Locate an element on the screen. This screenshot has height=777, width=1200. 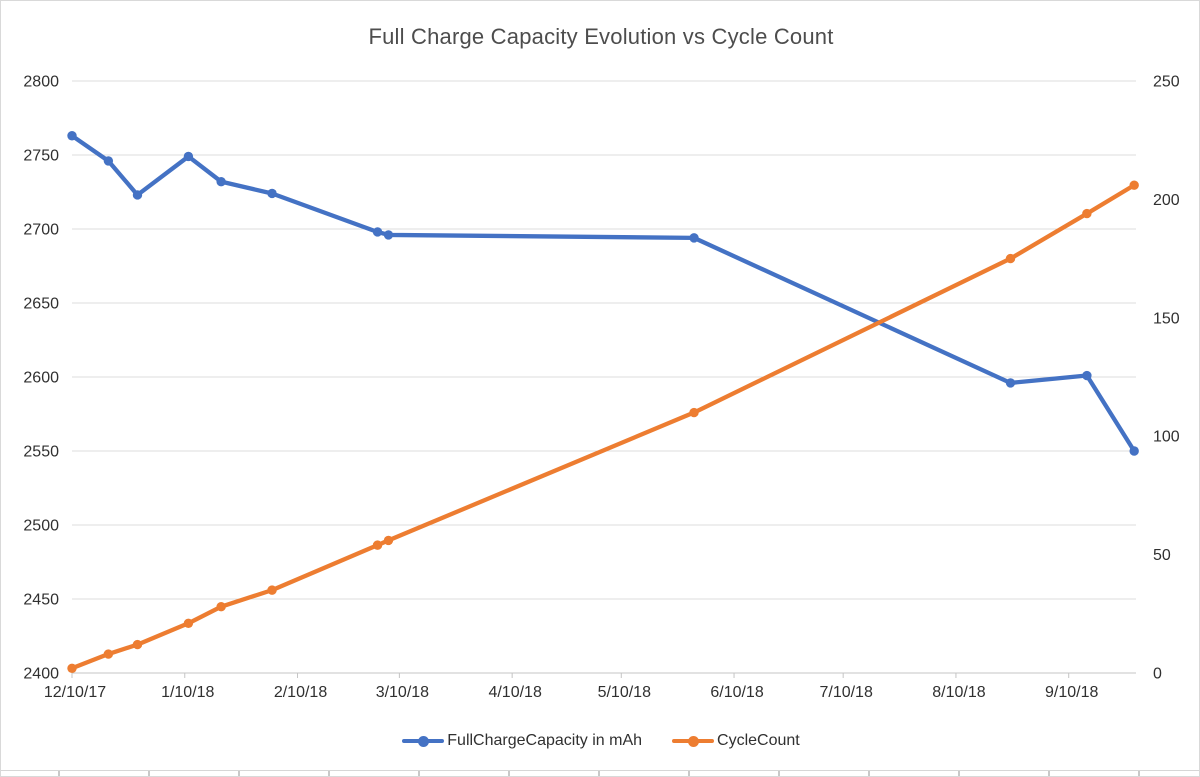
x-axis-label: 5/10/18 is located at coordinates (624, 692).